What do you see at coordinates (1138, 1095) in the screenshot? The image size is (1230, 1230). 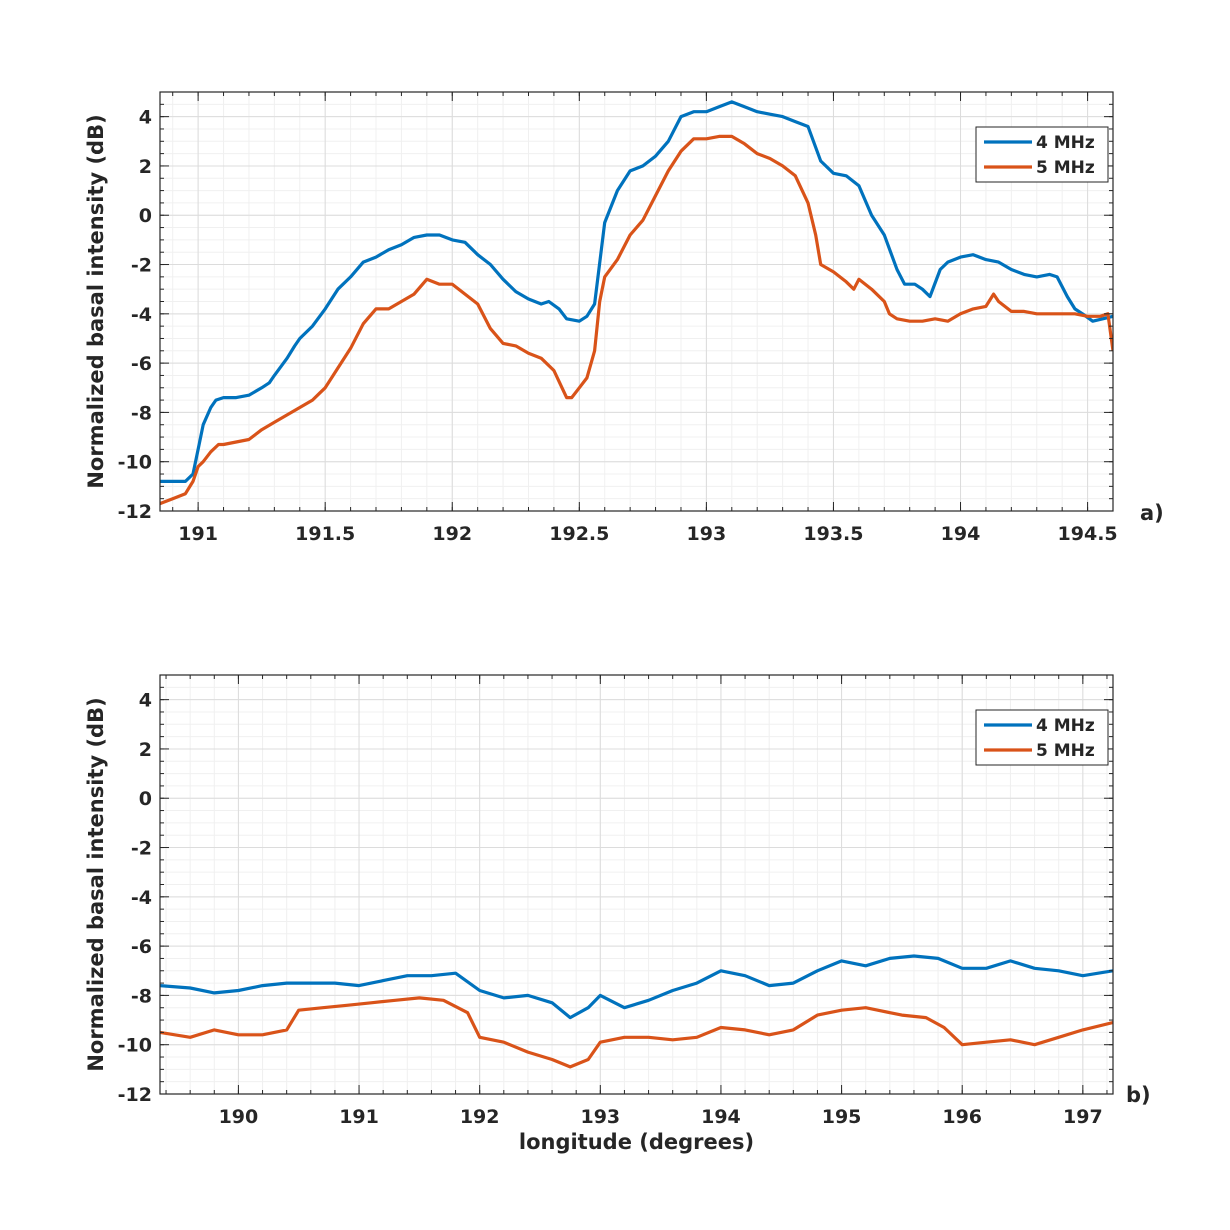 I see `panel-label: b)` at bounding box center [1138, 1095].